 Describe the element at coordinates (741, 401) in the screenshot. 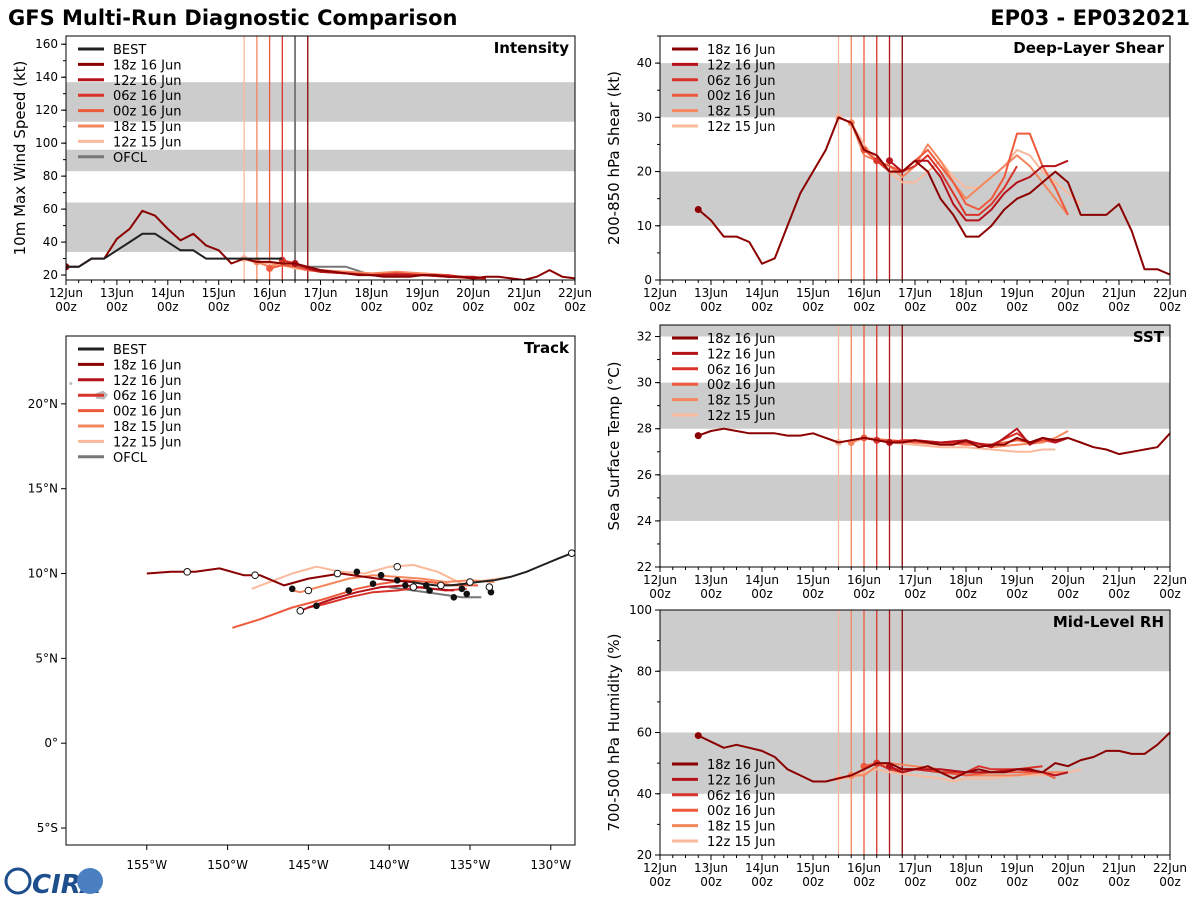

I see `sst-legend-label-18z-15-jun: 18z 15 Jun` at that location.